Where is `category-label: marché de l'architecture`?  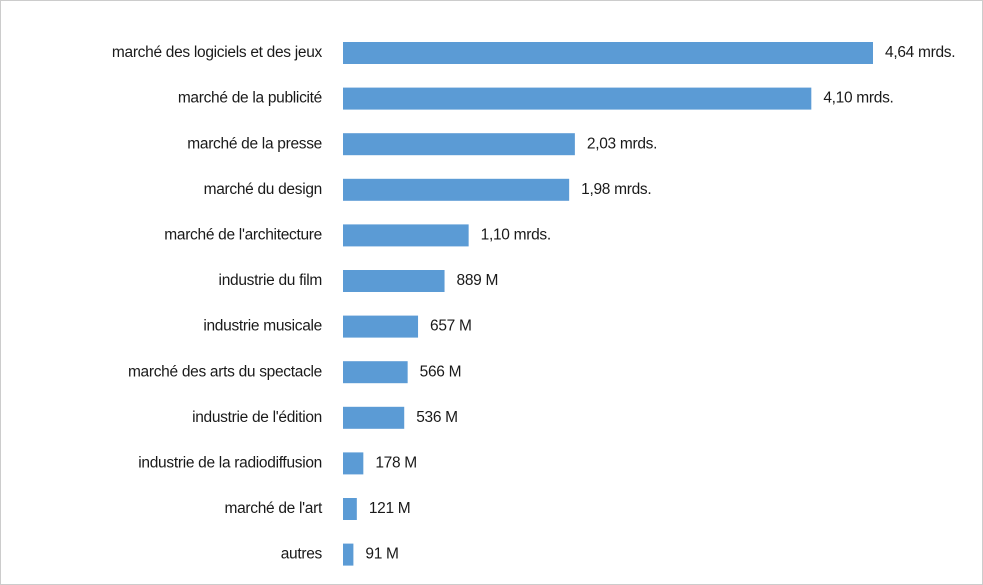
category-label: marché de l'architecture is located at coordinates (243, 234).